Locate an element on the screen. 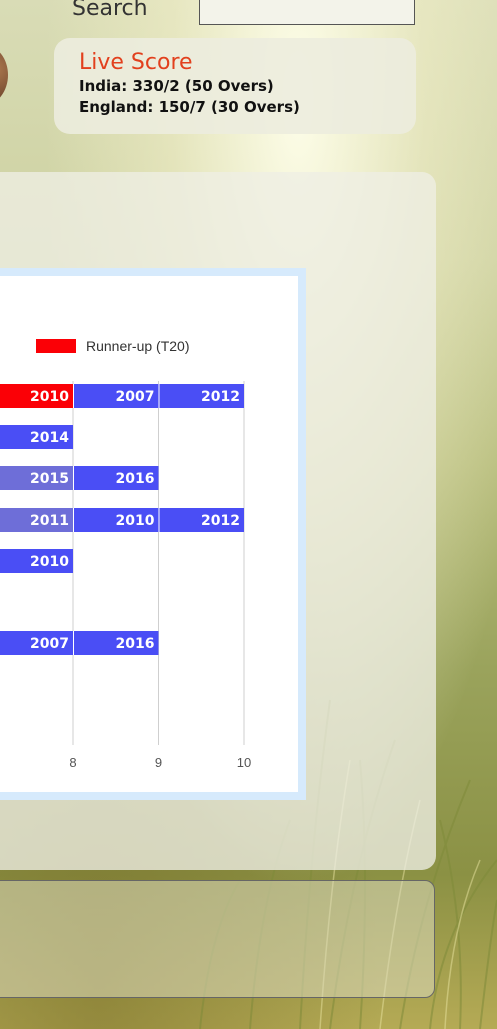 This screenshot has width=497, height=1029. search-label: Search is located at coordinates (110, 10).